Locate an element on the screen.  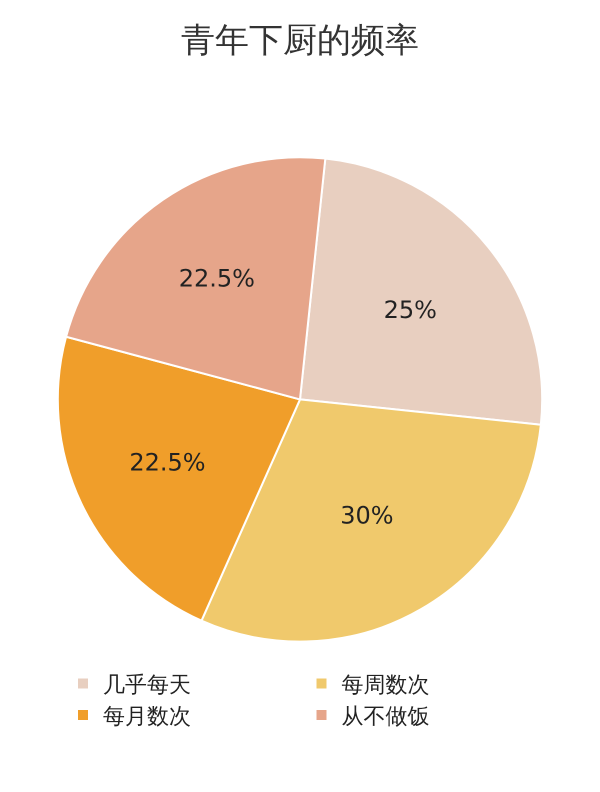
legend-label: 每月数次 is located at coordinates (147, 717).